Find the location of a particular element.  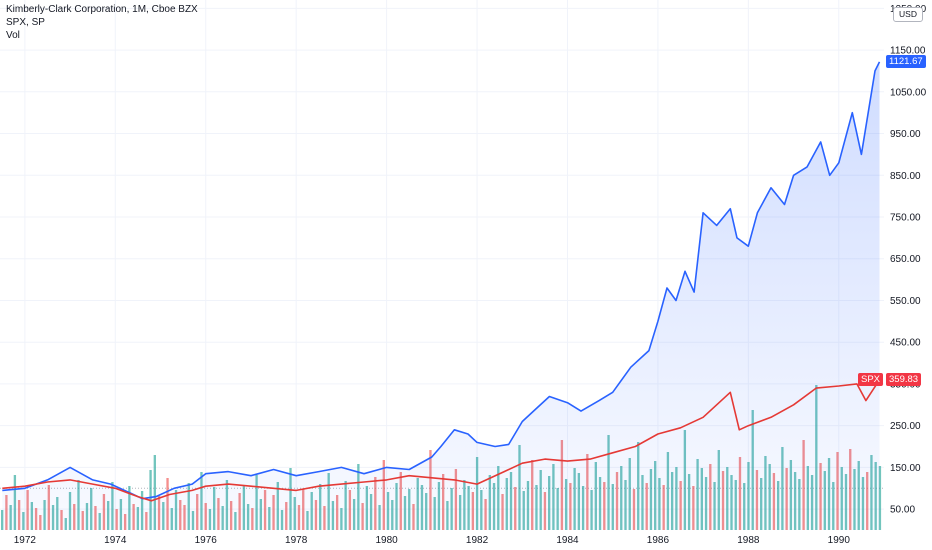

time-tick-label: 1988 is located at coordinates (748, 540).